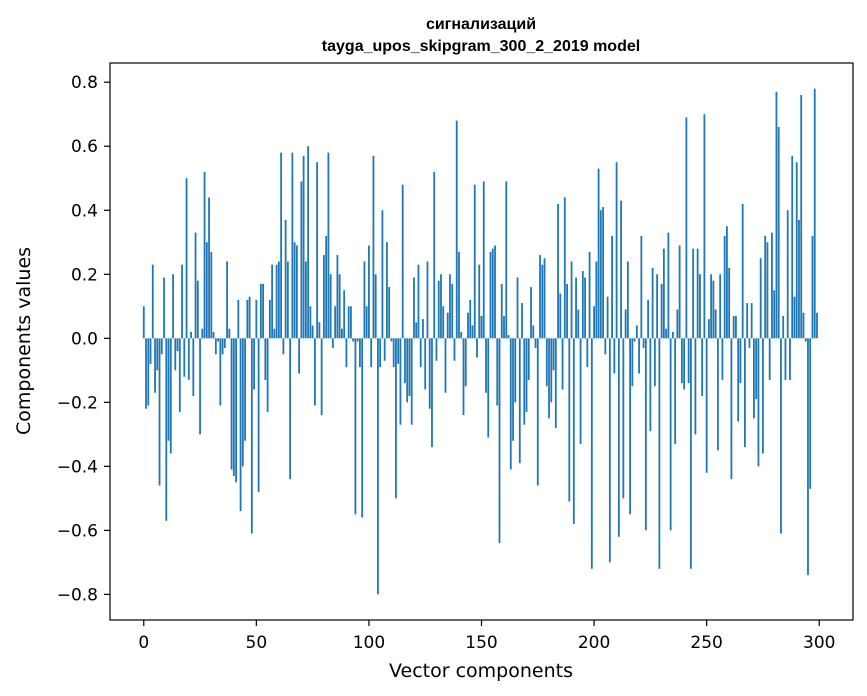  Describe the element at coordinates (77, 403) in the screenshot. I see `y-tick-label: −0.2` at that location.